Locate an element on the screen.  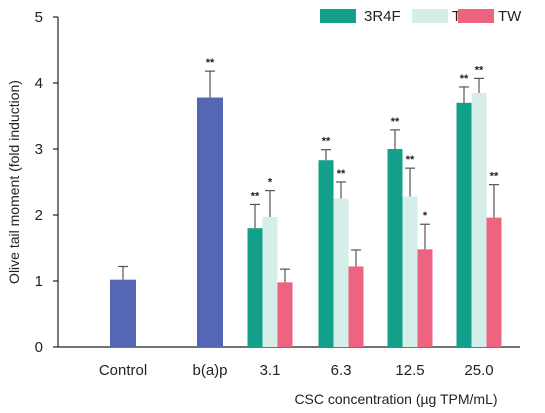
legend-label: TW is located at coordinates (510, 16).